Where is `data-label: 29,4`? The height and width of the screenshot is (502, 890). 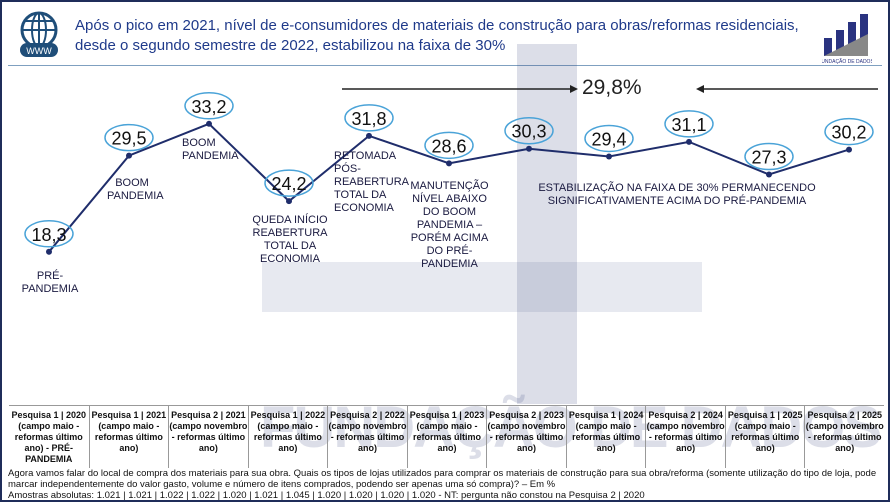
data-label: 29,4 is located at coordinates (608, 139).